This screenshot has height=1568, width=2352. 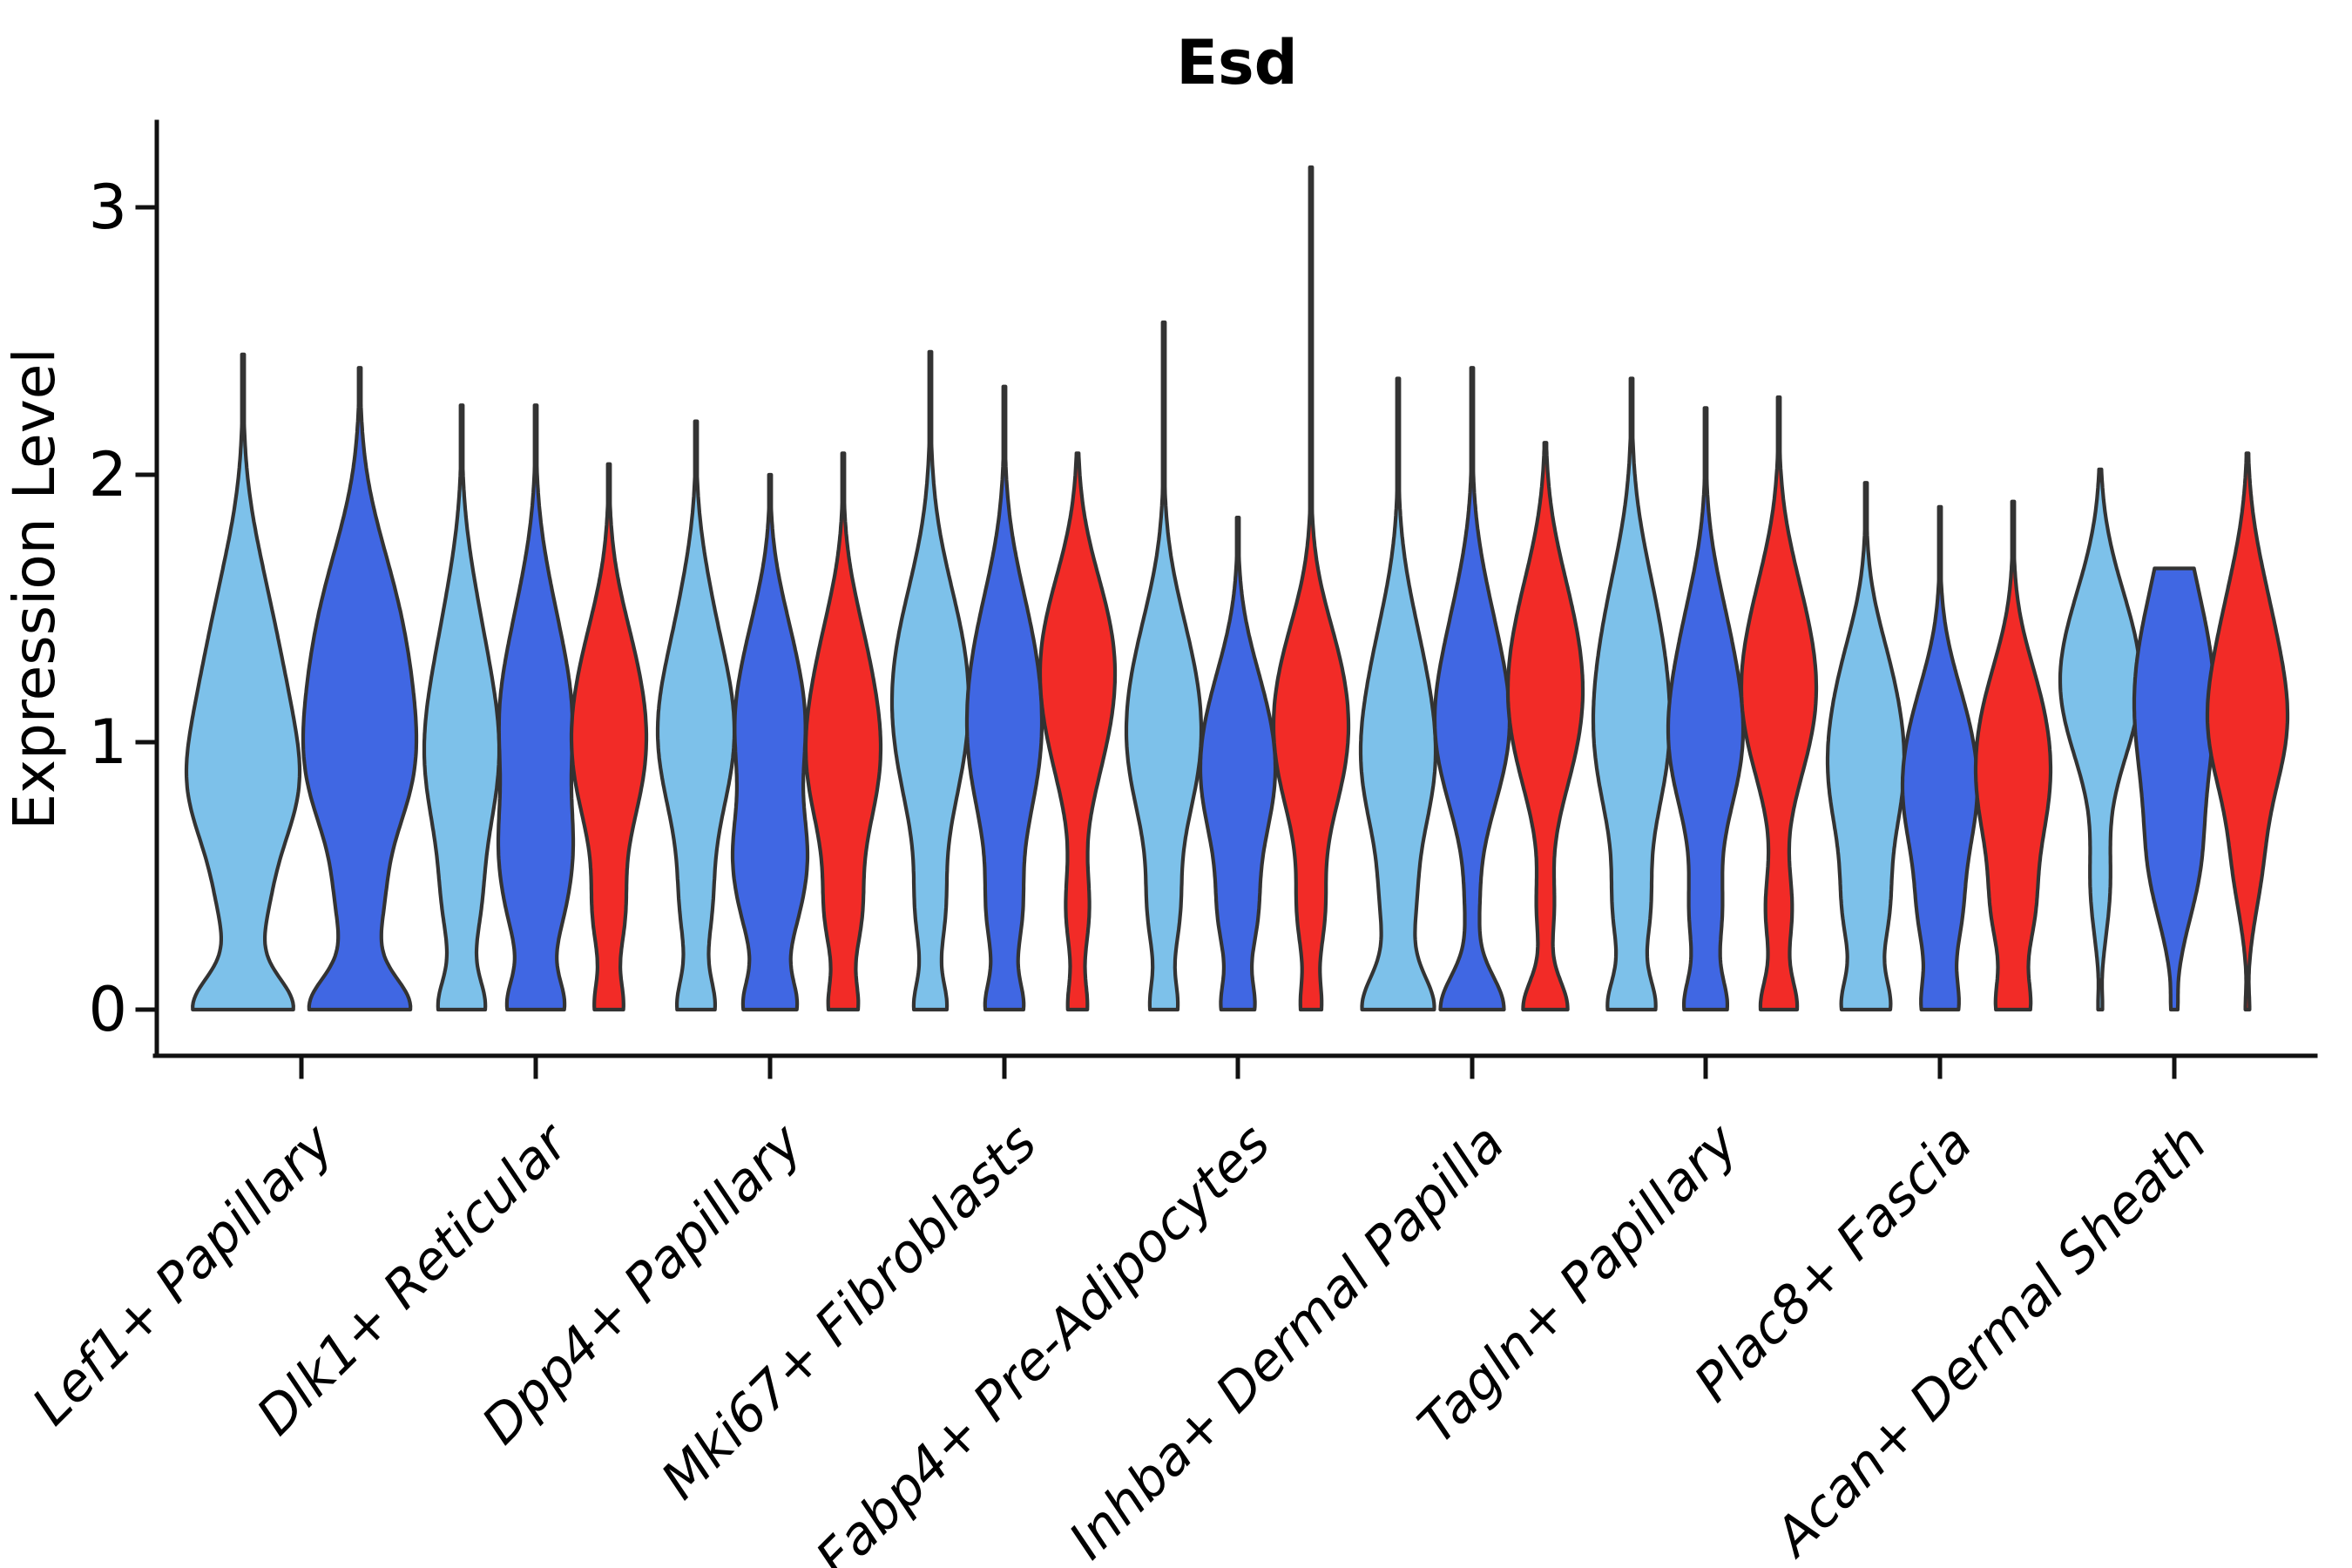 I want to click on y-tick-label: 1, so click(x=107, y=742).